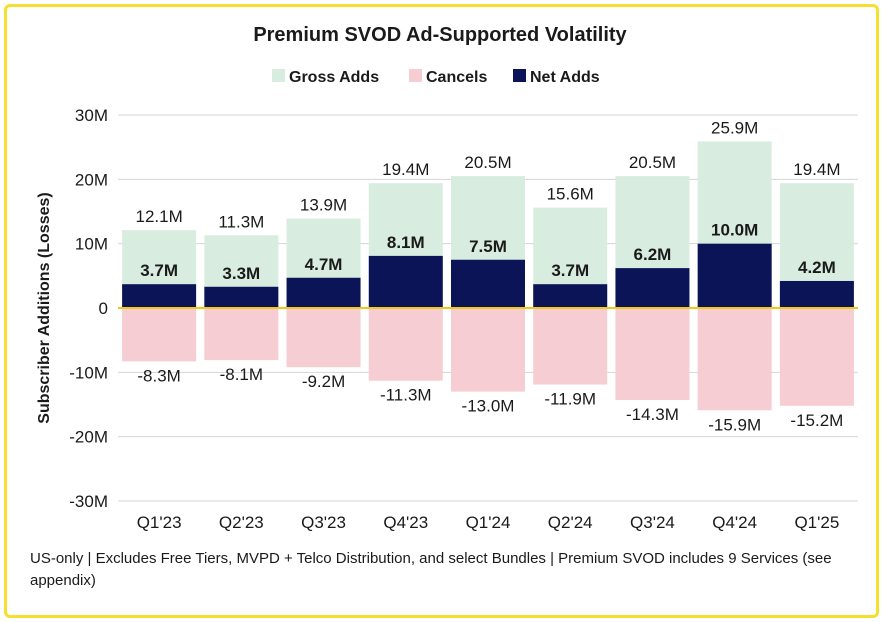 The width and height of the screenshot is (883, 622). Describe the element at coordinates (88, 501) in the screenshot. I see `y-tick-label: -30M` at that location.